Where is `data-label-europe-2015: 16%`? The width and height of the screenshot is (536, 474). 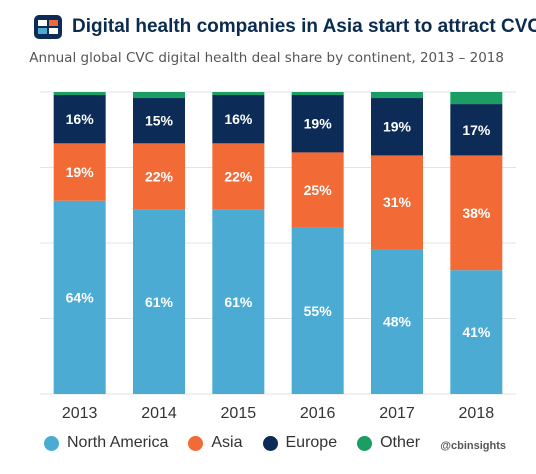 data-label-europe-2015: 16% is located at coordinates (238, 119).